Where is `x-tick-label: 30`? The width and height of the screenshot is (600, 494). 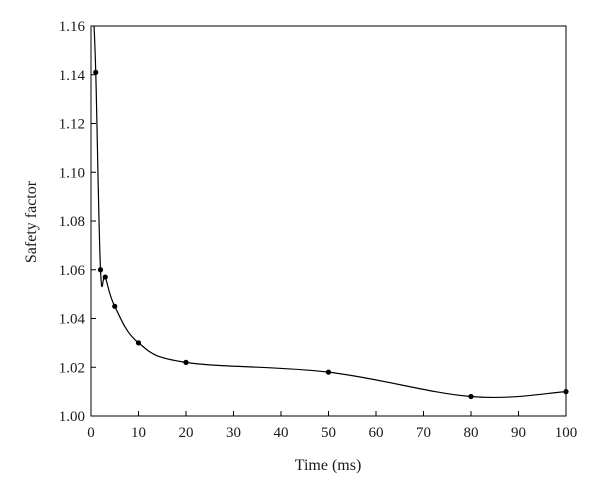
x-tick-label: 30 is located at coordinates (233, 433).